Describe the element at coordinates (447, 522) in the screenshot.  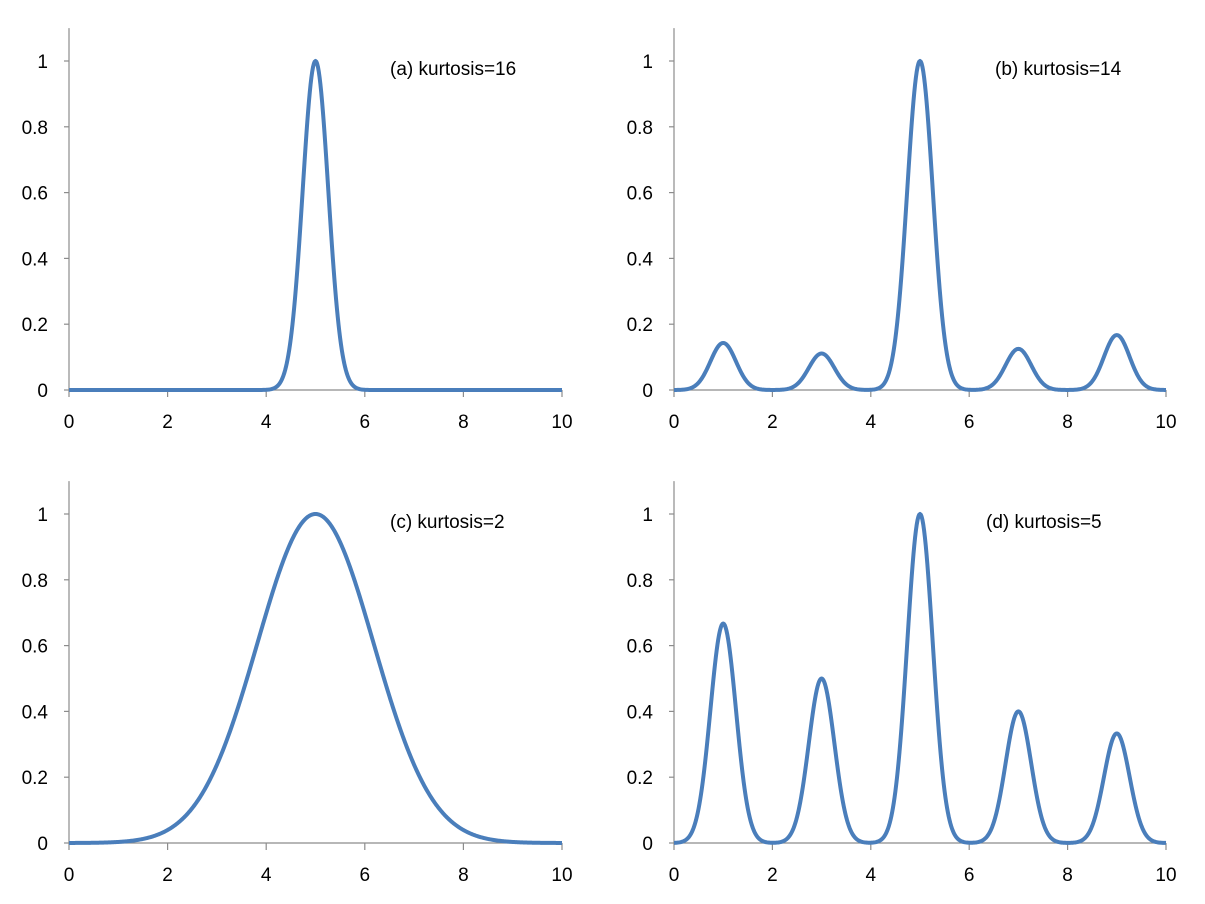
I see `subplot-title: (c) kurtosis=2` at that location.